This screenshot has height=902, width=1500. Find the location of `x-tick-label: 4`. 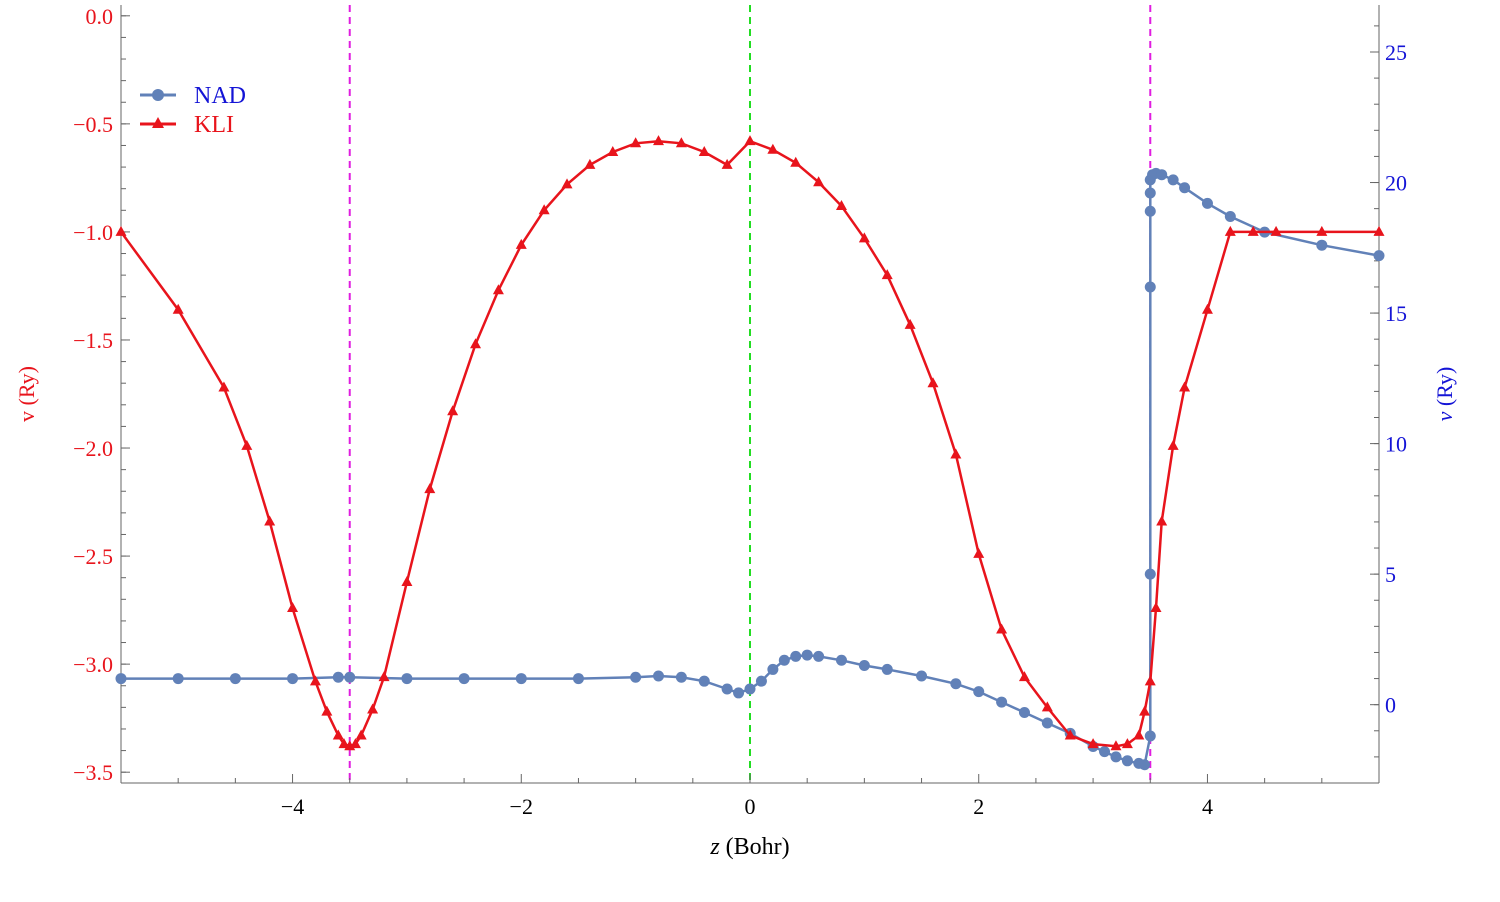

x-tick-label: 4 is located at coordinates (1207, 806).